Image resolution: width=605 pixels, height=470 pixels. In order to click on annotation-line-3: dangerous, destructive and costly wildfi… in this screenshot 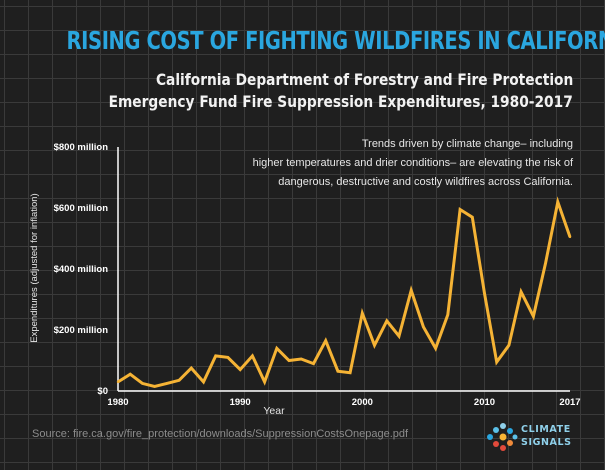, I will do `click(425, 182)`.